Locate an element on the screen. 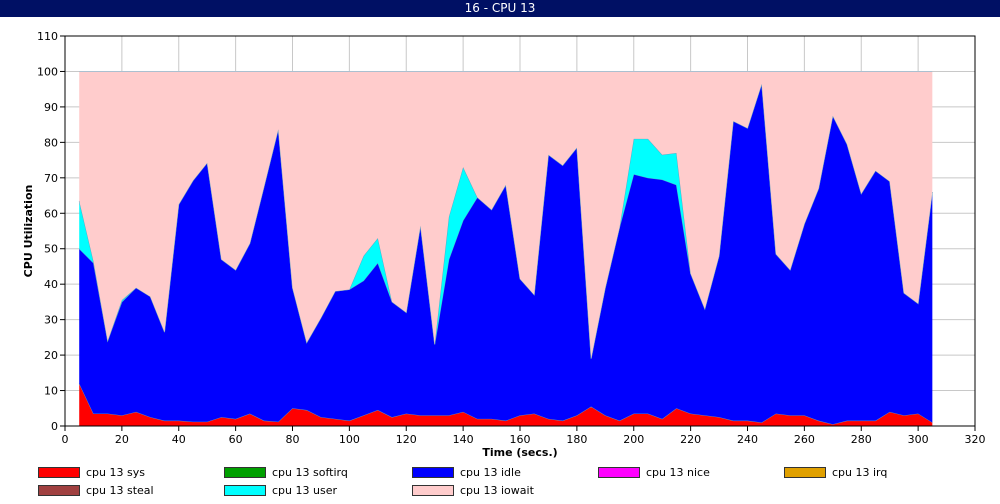 The image size is (1000, 504). y-tick-label: 30 is located at coordinates (51, 320).